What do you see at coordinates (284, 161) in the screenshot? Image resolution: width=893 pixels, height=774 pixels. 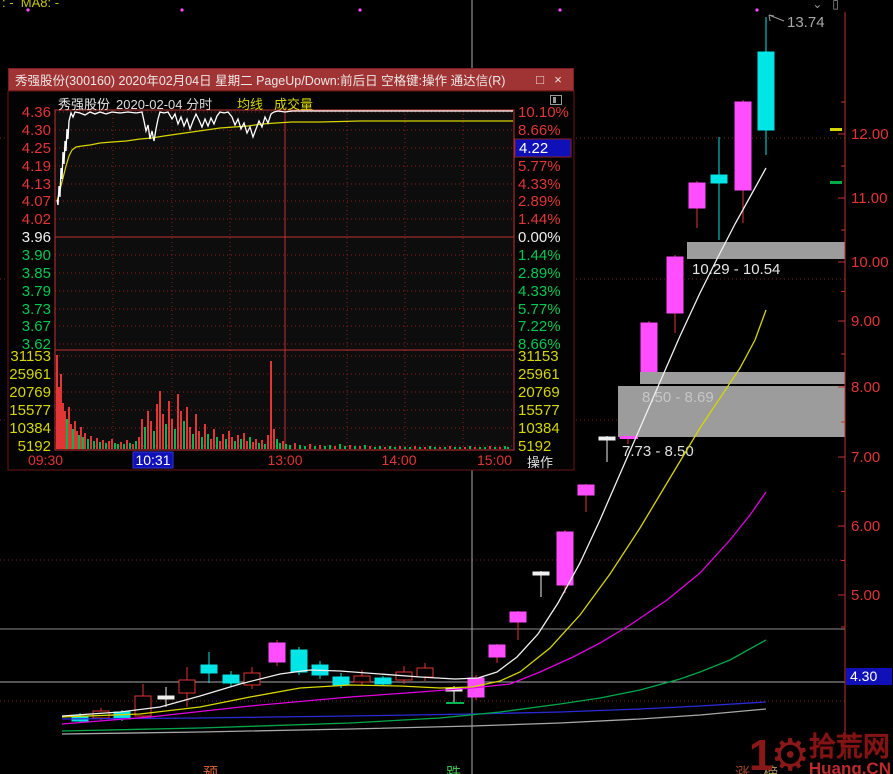 I see `avg-price-line` at bounding box center [284, 161].